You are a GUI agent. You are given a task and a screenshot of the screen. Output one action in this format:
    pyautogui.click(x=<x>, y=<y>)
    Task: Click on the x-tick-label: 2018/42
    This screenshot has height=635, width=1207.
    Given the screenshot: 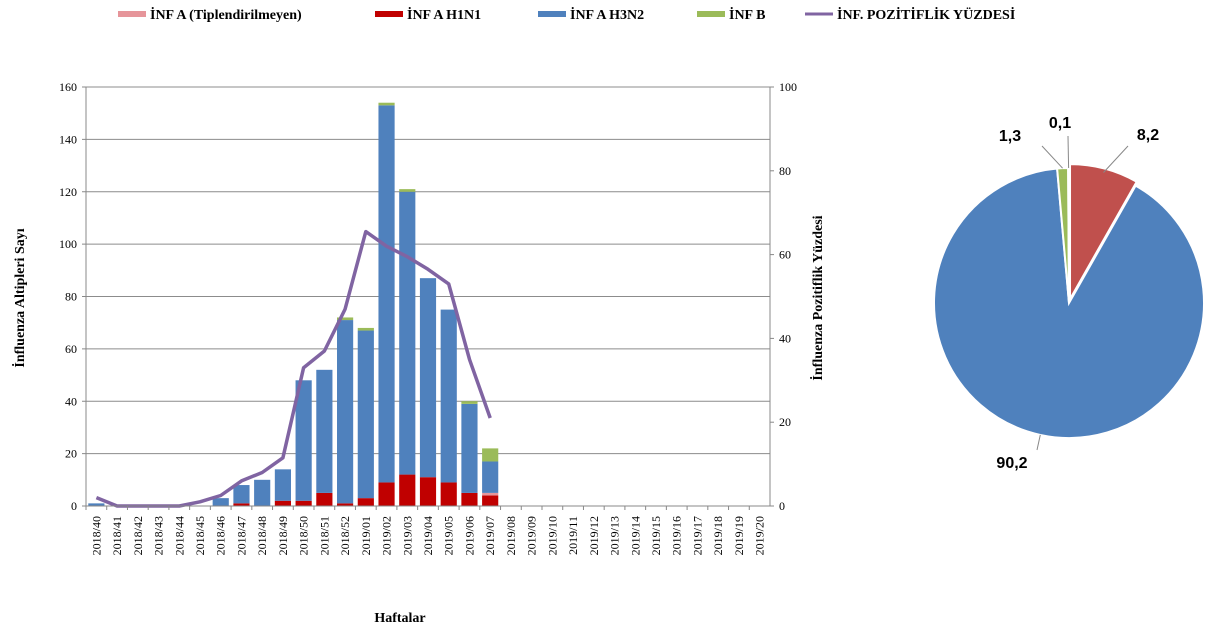 What is the action you would take?
    pyautogui.click(x=138, y=535)
    